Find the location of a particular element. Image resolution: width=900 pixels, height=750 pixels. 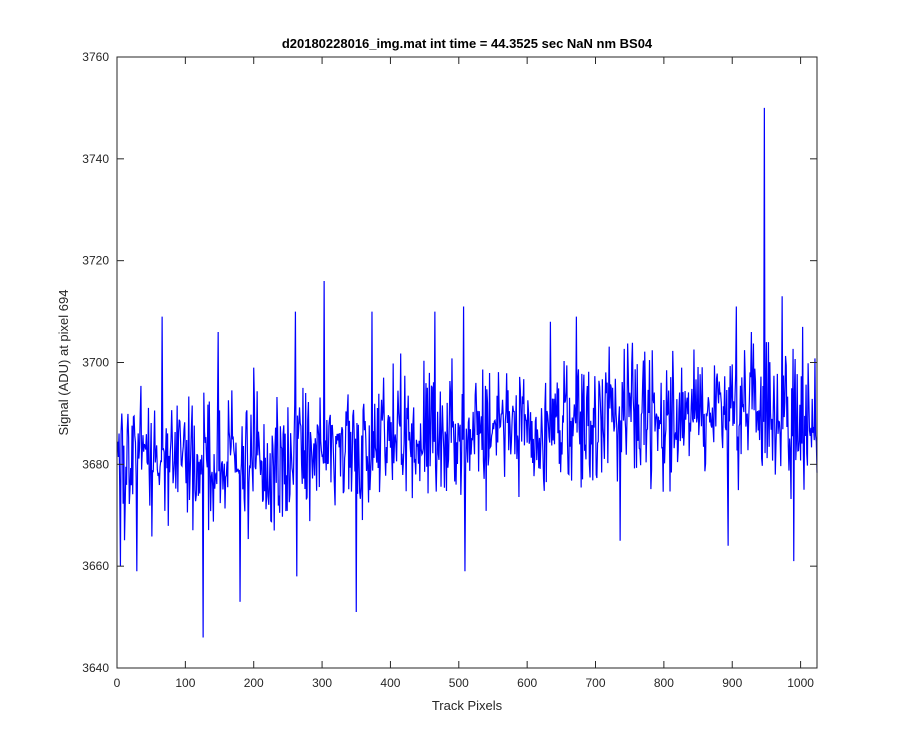

y-axis-label: Signal (ADU) at pixel 694 is located at coordinates (63, 363).